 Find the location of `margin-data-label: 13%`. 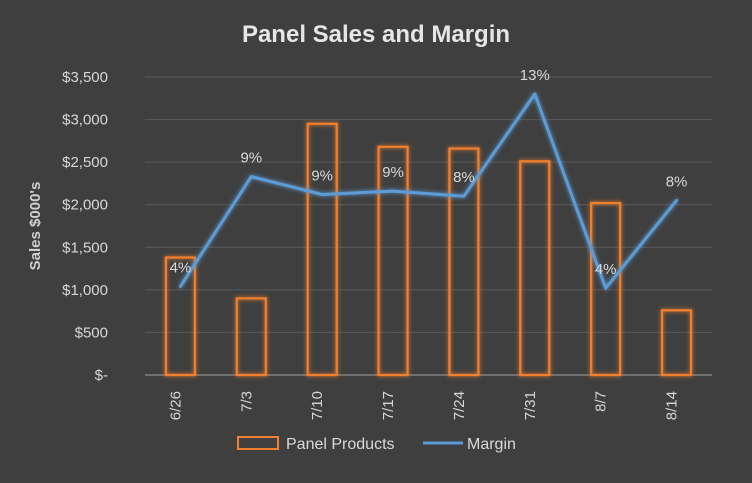

margin-data-label: 13% is located at coordinates (535, 75).